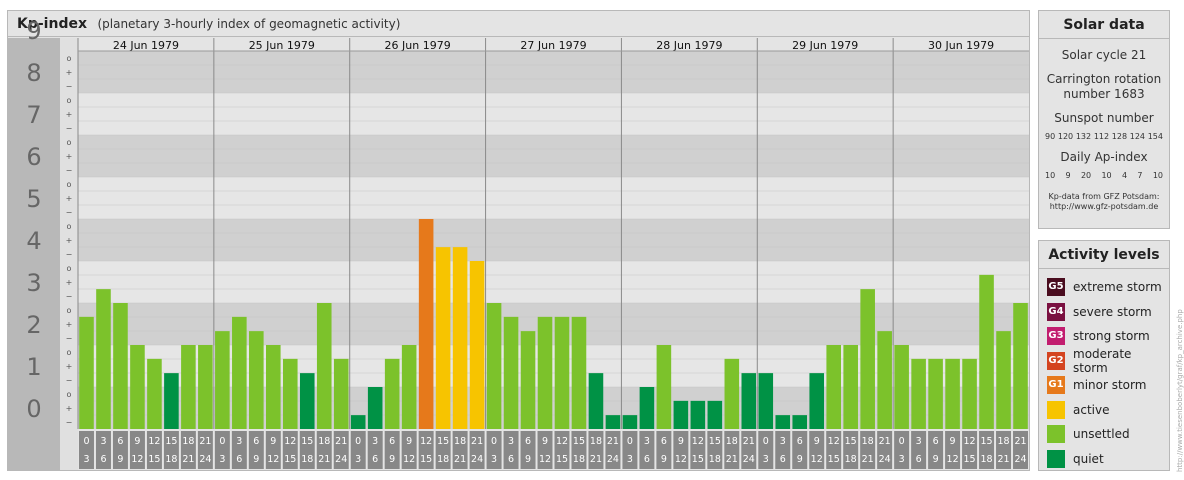  What do you see at coordinates (1112, 311) in the screenshot?
I see `legend-label: severe storm` at bounding box center [1112, 311].